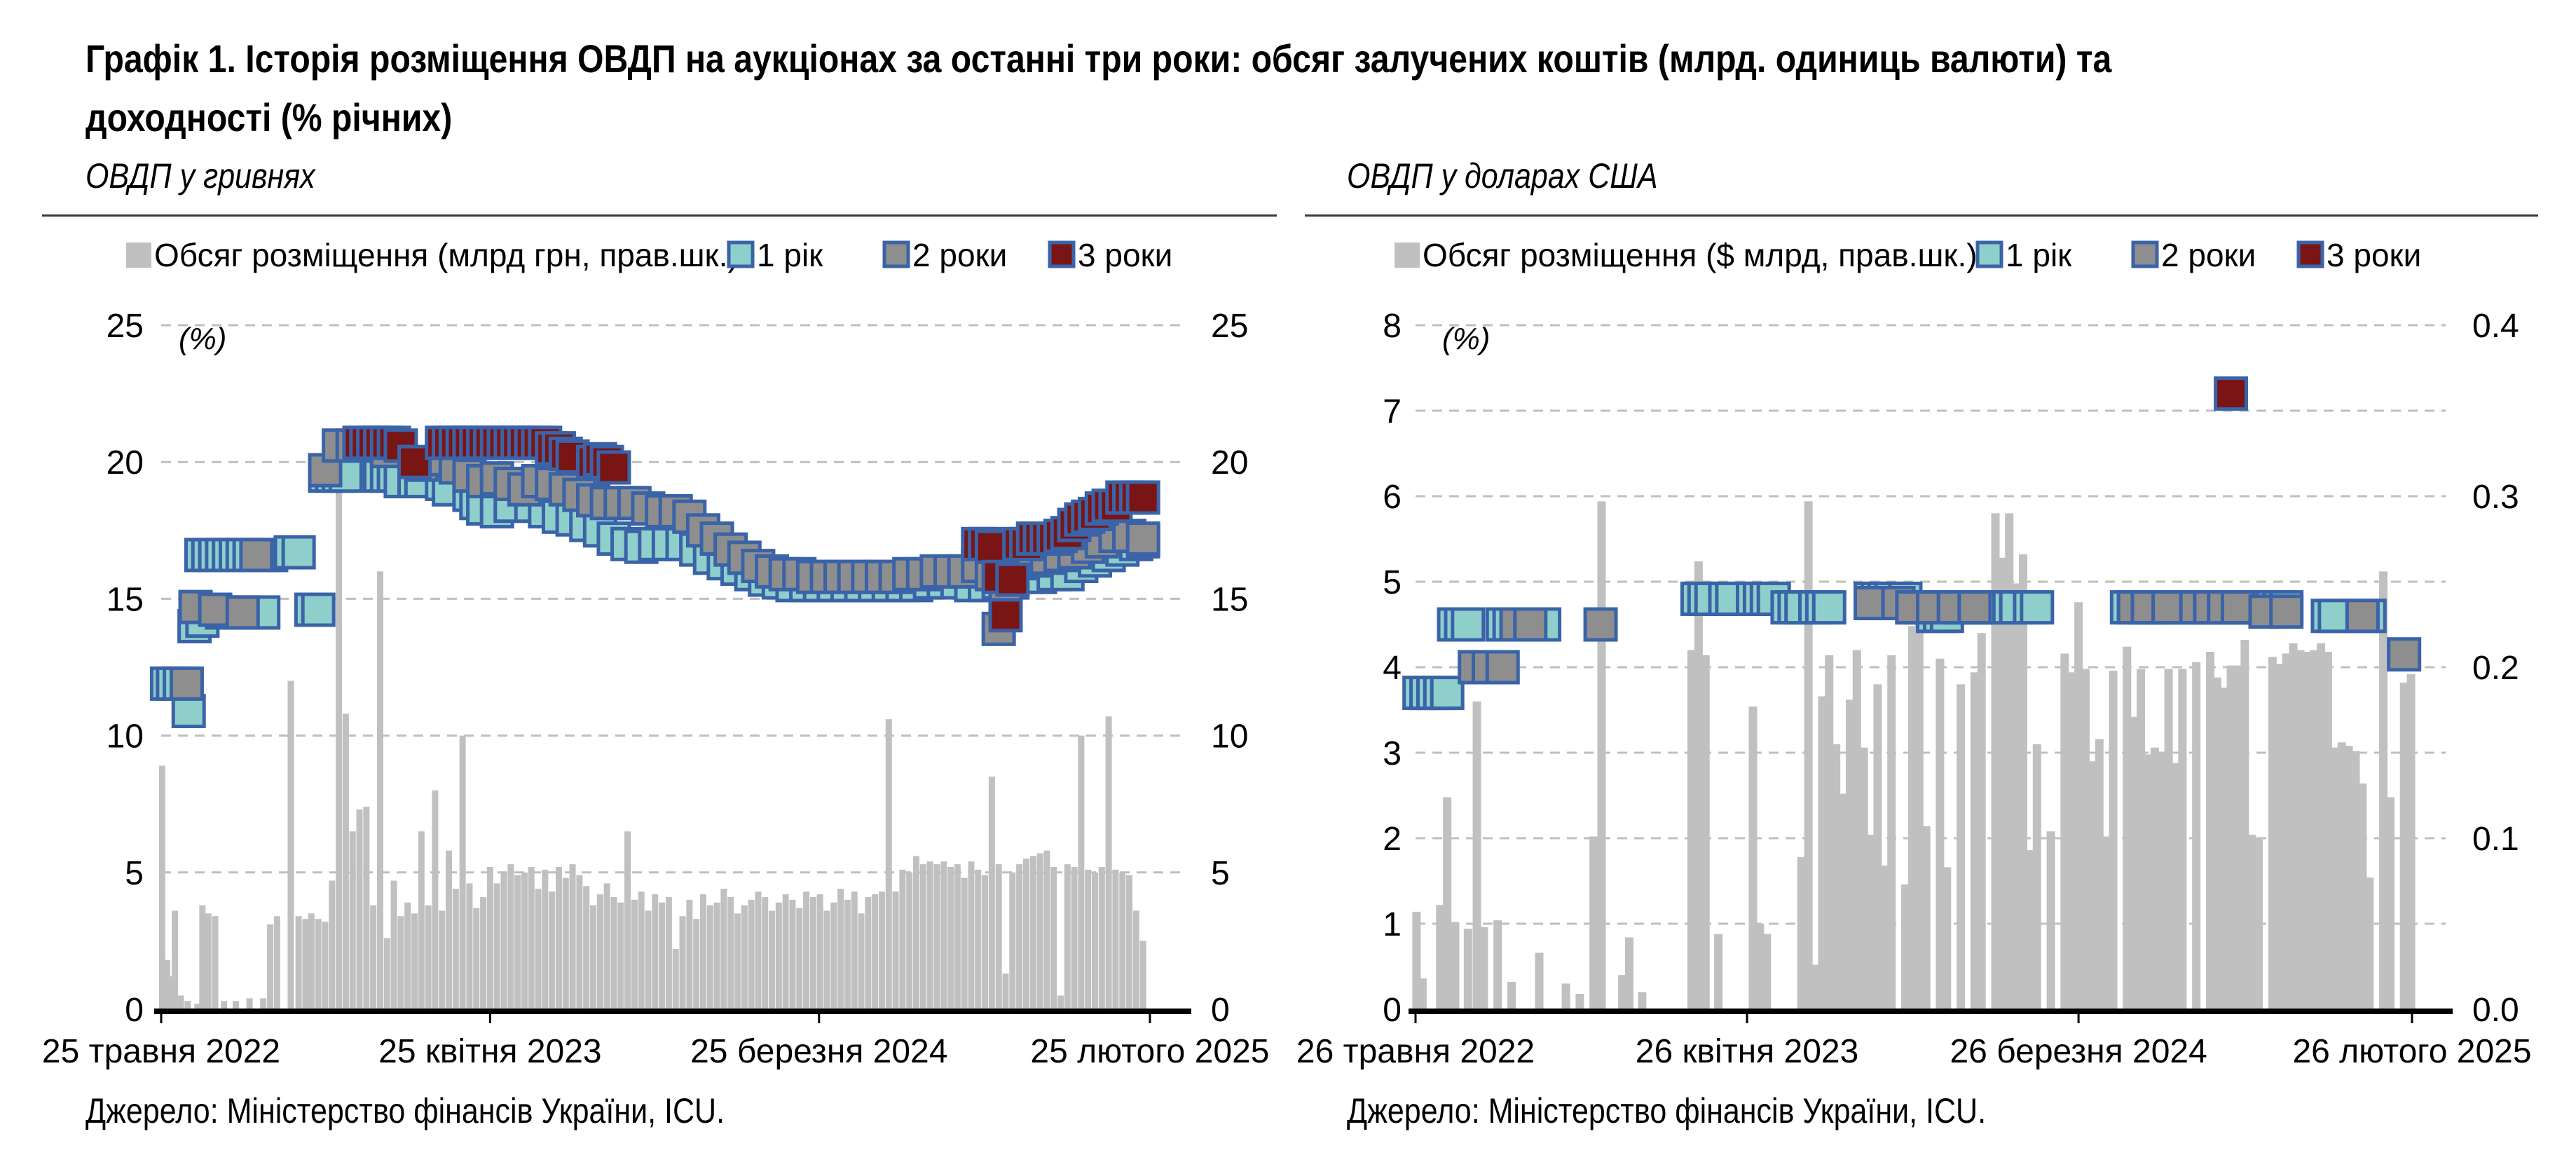 This screenshot has width=2576, height=1162. I want to click on x-axis-tick-label: 25 березня 2024, so click(819, 1051).